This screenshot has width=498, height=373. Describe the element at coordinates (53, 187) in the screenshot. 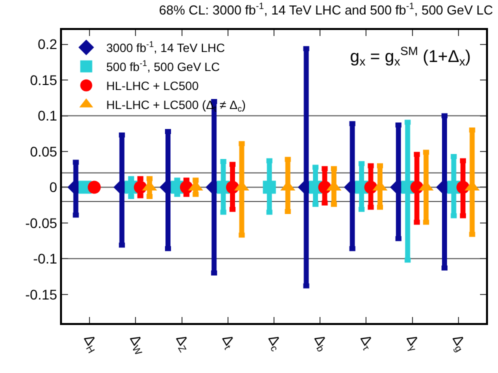

I see `y-tick-label: 0` at that location.